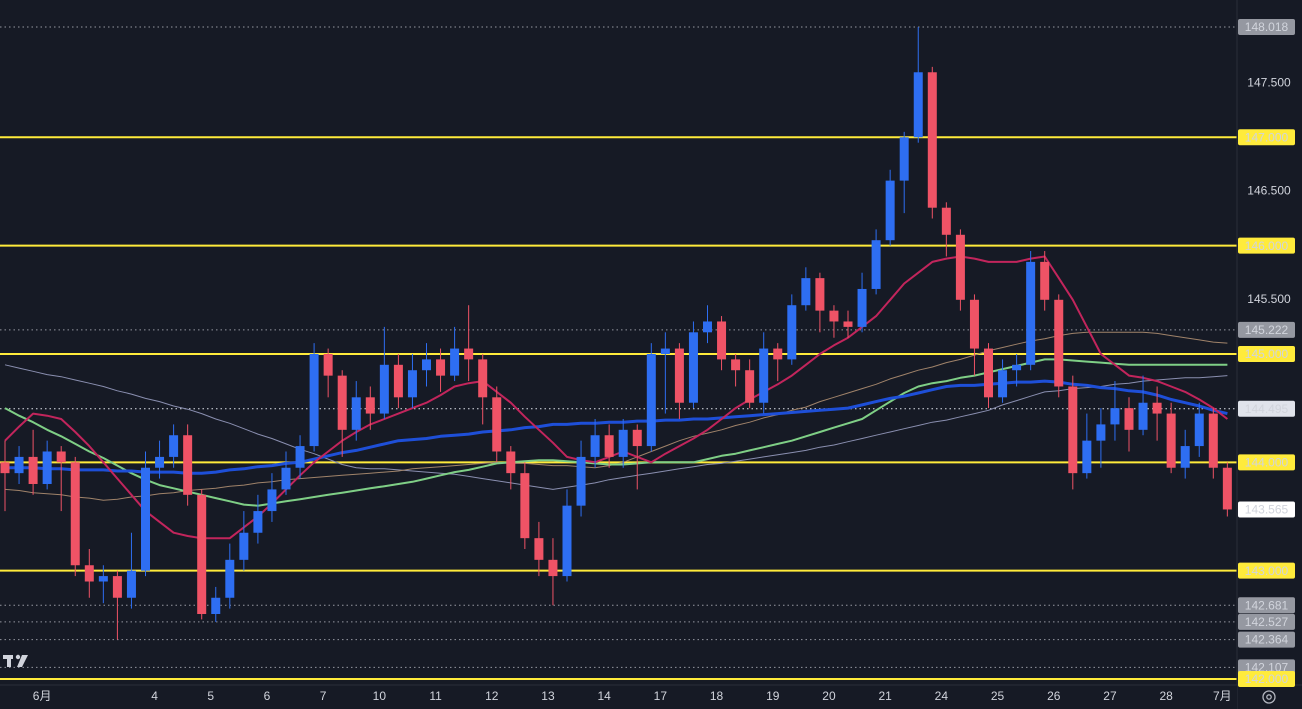 This screenshot has height=709, width=1302. Describe the element at coordinates (15, 660) in the screenshot. I see `logo` at that location.